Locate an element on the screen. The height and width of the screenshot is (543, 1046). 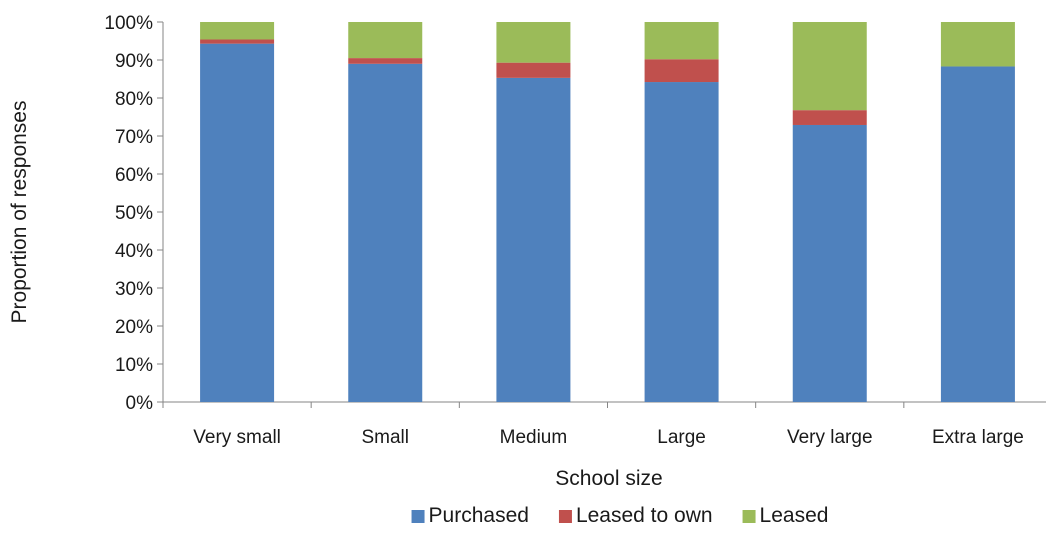
legend-item: Purchased is located at coordinates (470, 515).